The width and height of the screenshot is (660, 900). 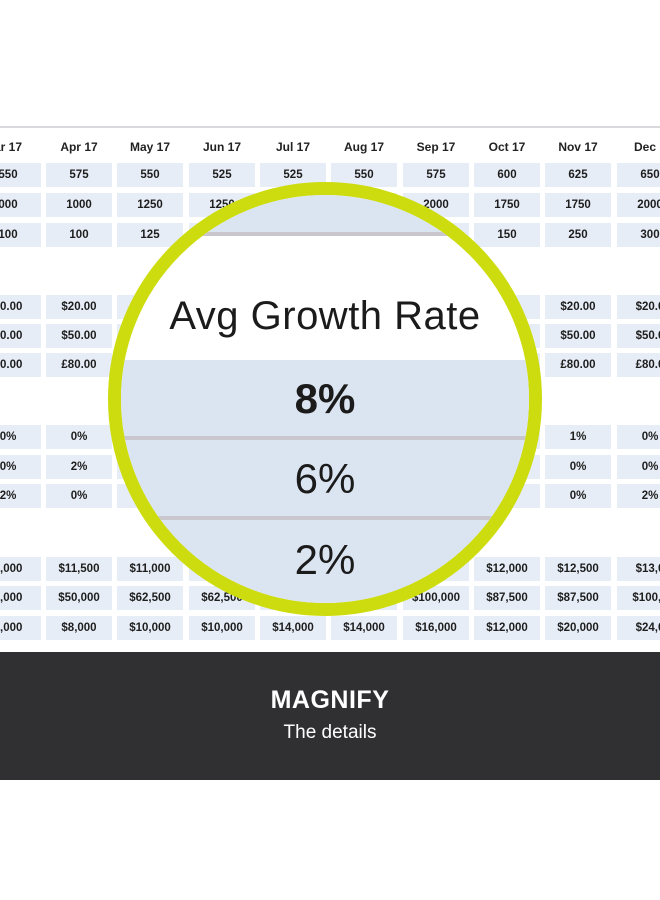 I want to click on table-cell: $20,000, so click(x=578, y=628).